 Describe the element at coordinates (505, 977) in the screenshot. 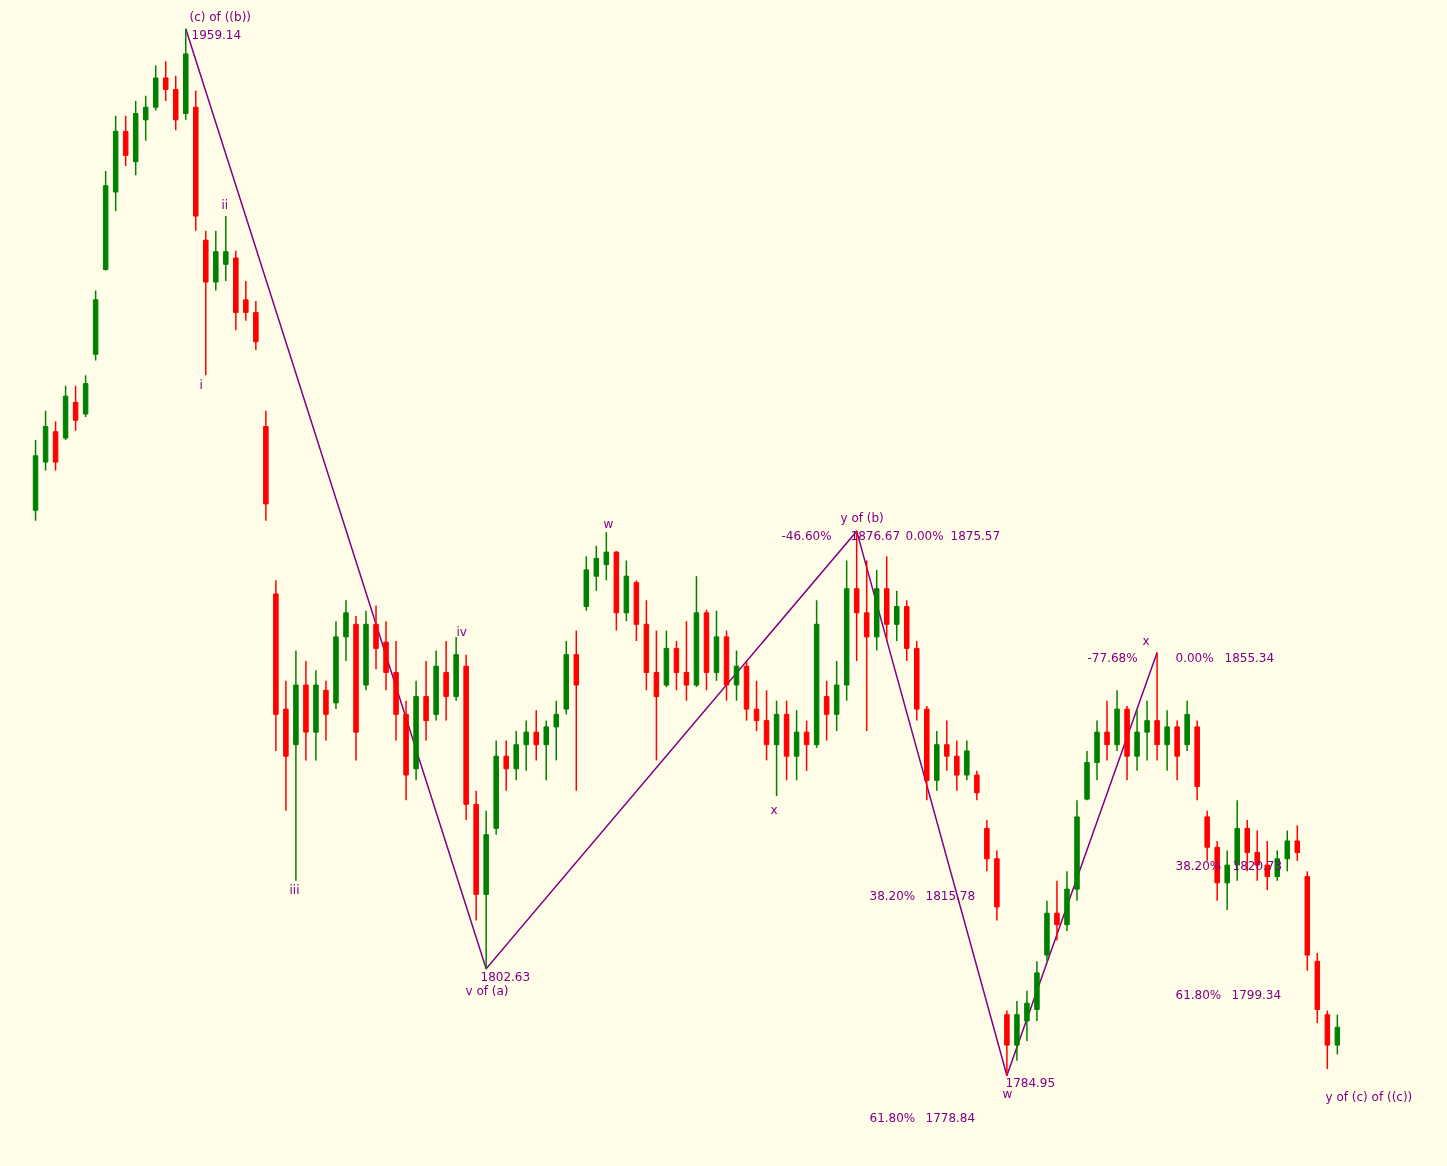

I see `annotation: 1802.63` at that location.